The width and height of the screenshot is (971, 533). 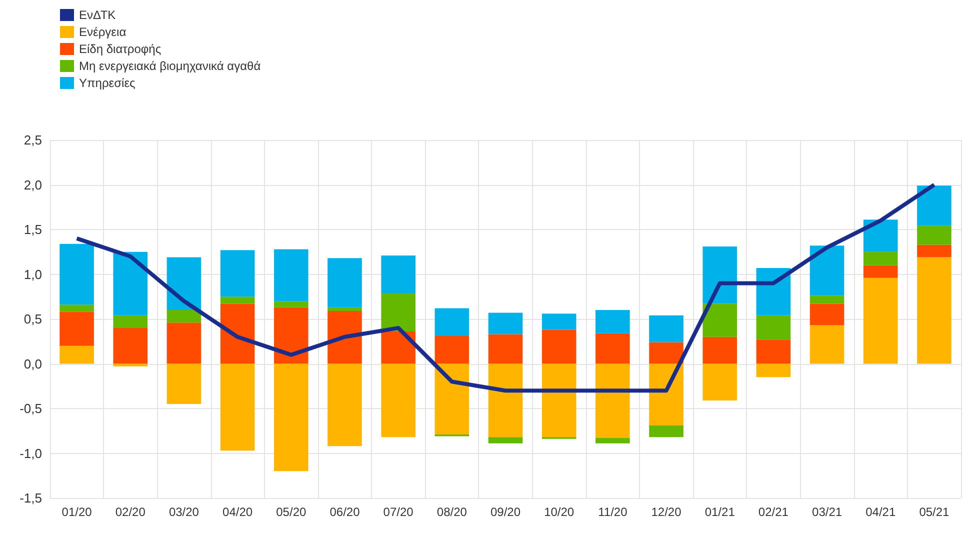 What do you see at coordinates (130, 512) in the screenshot?
I see `x-tick-label: 02/20` at bounding box center [130, 512].